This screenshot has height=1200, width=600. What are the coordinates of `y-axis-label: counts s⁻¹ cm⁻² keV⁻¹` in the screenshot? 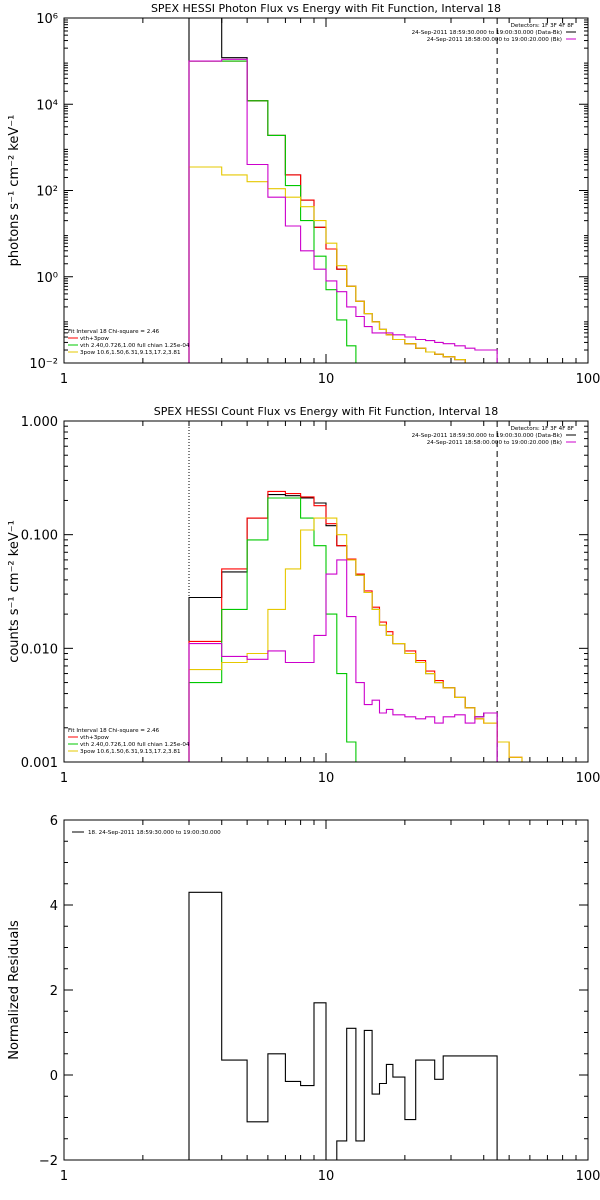 It's located at (14, 591).